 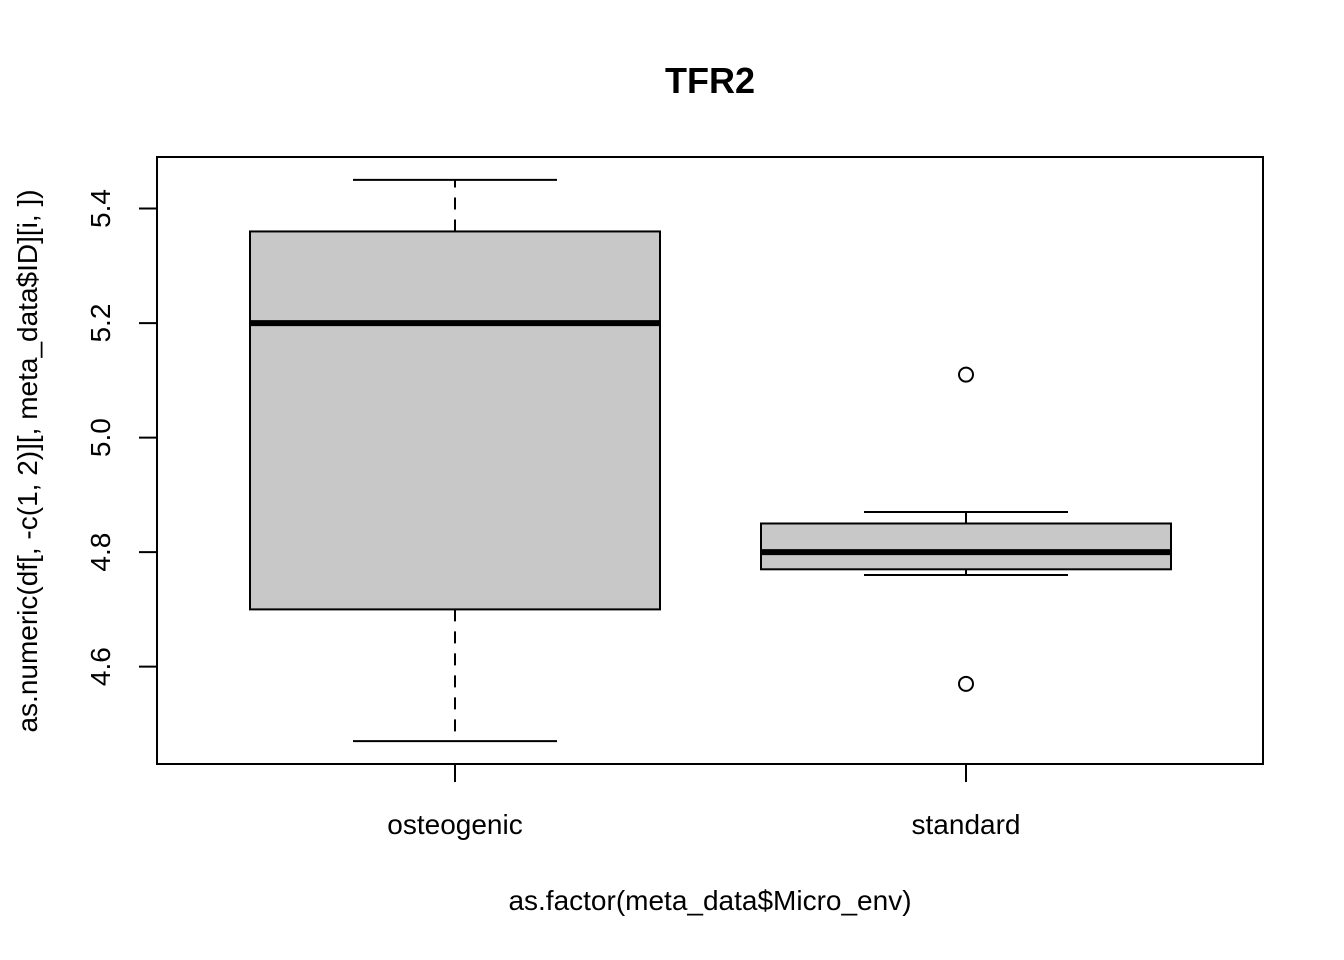 I want to click on y-tick-label: 4.8, so click(x=100, y=552).